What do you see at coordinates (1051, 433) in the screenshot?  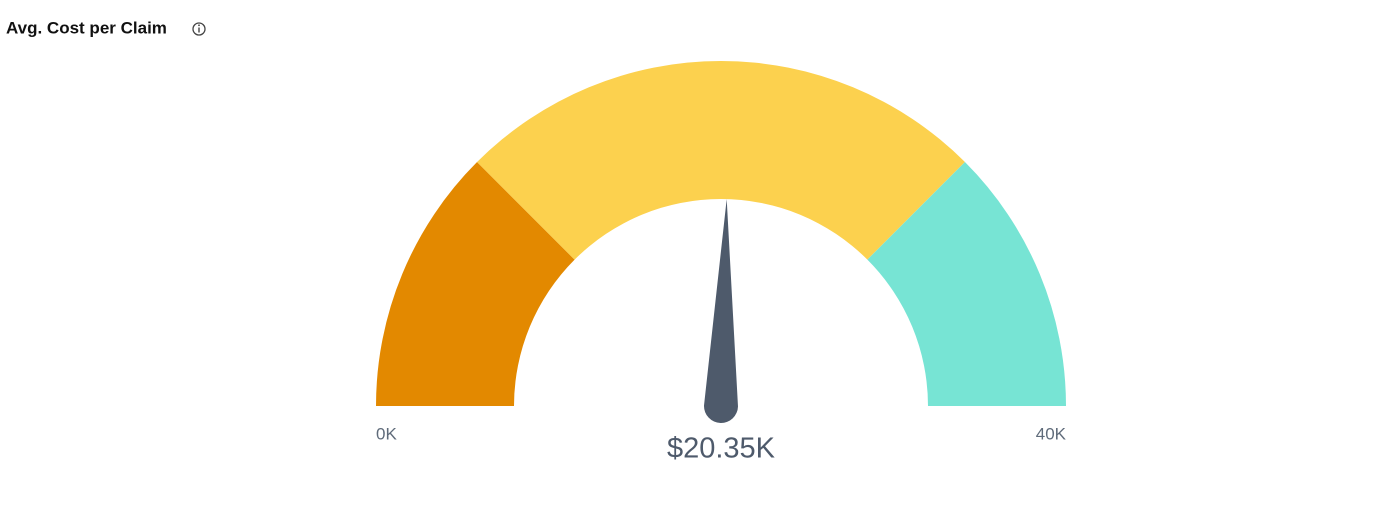 I see `tick-label: 40K` at bounding box center [1051, 433].